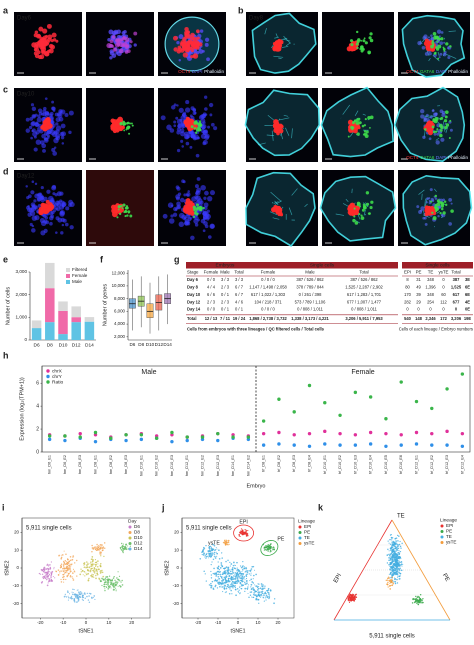 This screenshot has width=474, height=645. What do you see at coordinates (310, 272) in the screenshot?
I see `table-column-header: Male` at bounding box center [310, 272].